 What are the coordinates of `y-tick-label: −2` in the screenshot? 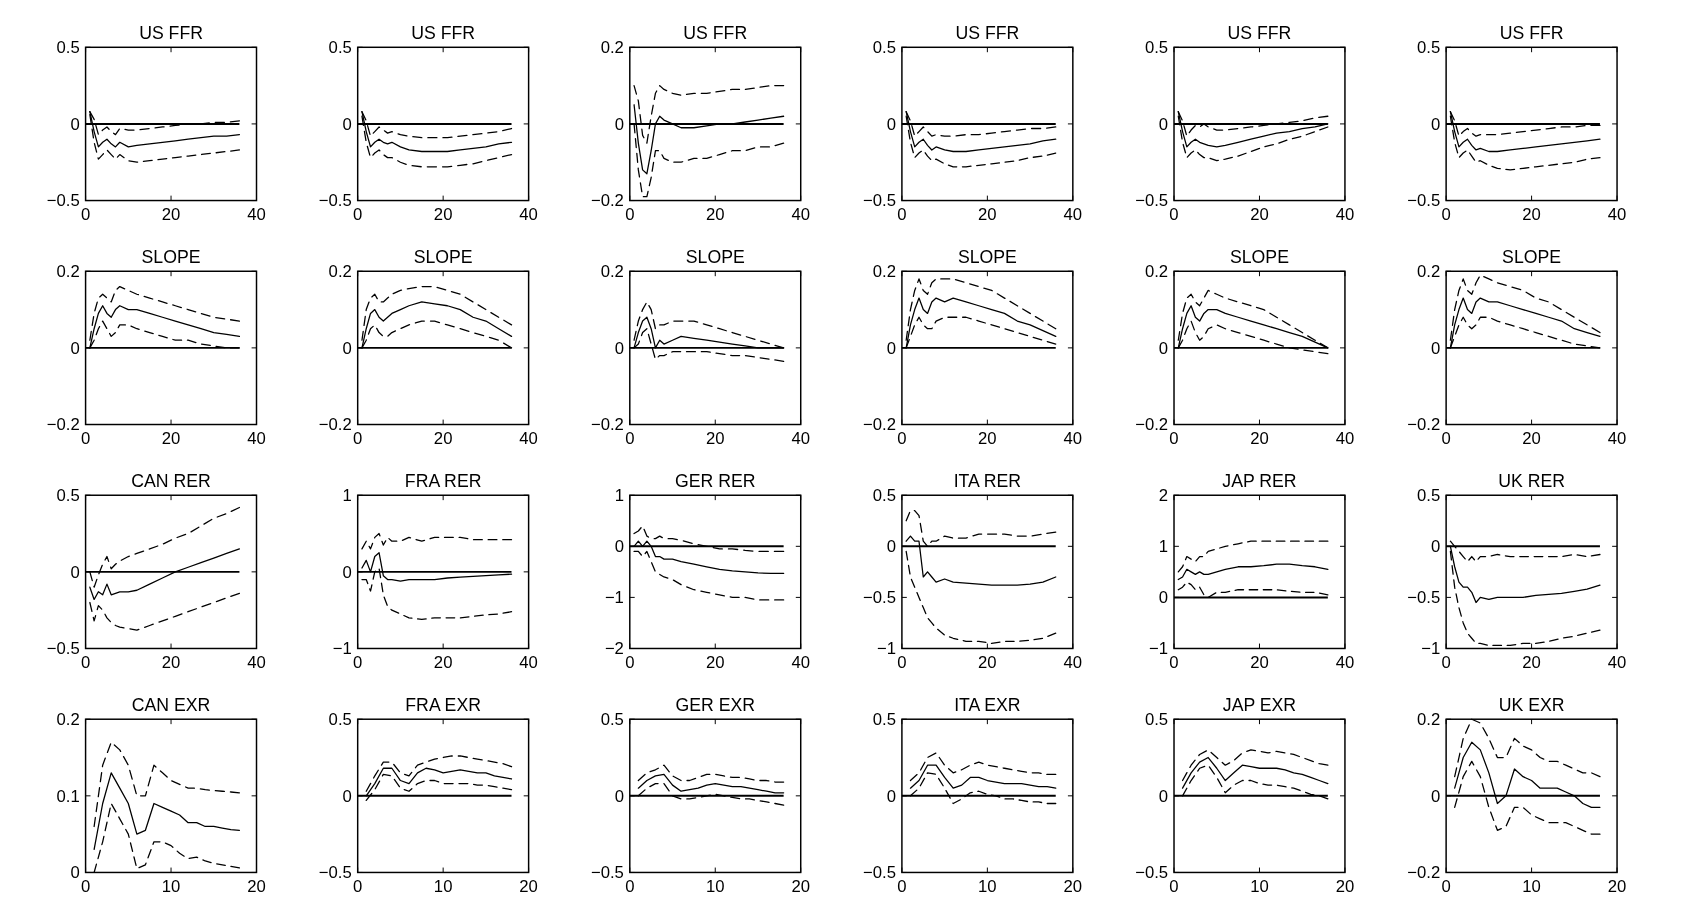 It's located at (614, 649).